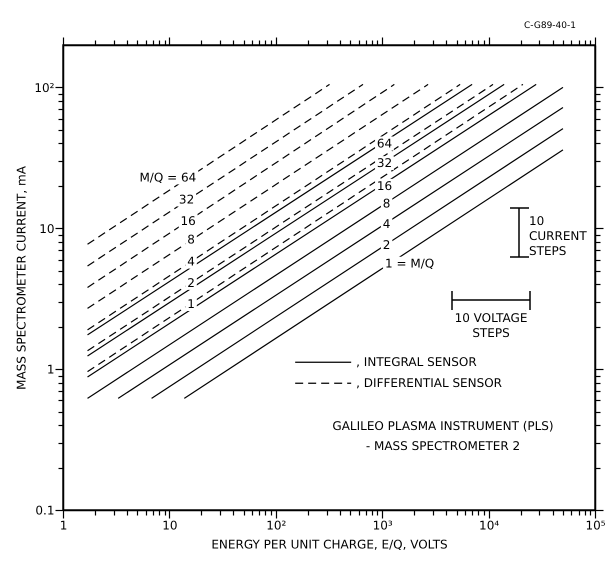  Describe the element at coordinates (44, 87) in the screenshot. I see `y-tick-label: 10²` at that location.